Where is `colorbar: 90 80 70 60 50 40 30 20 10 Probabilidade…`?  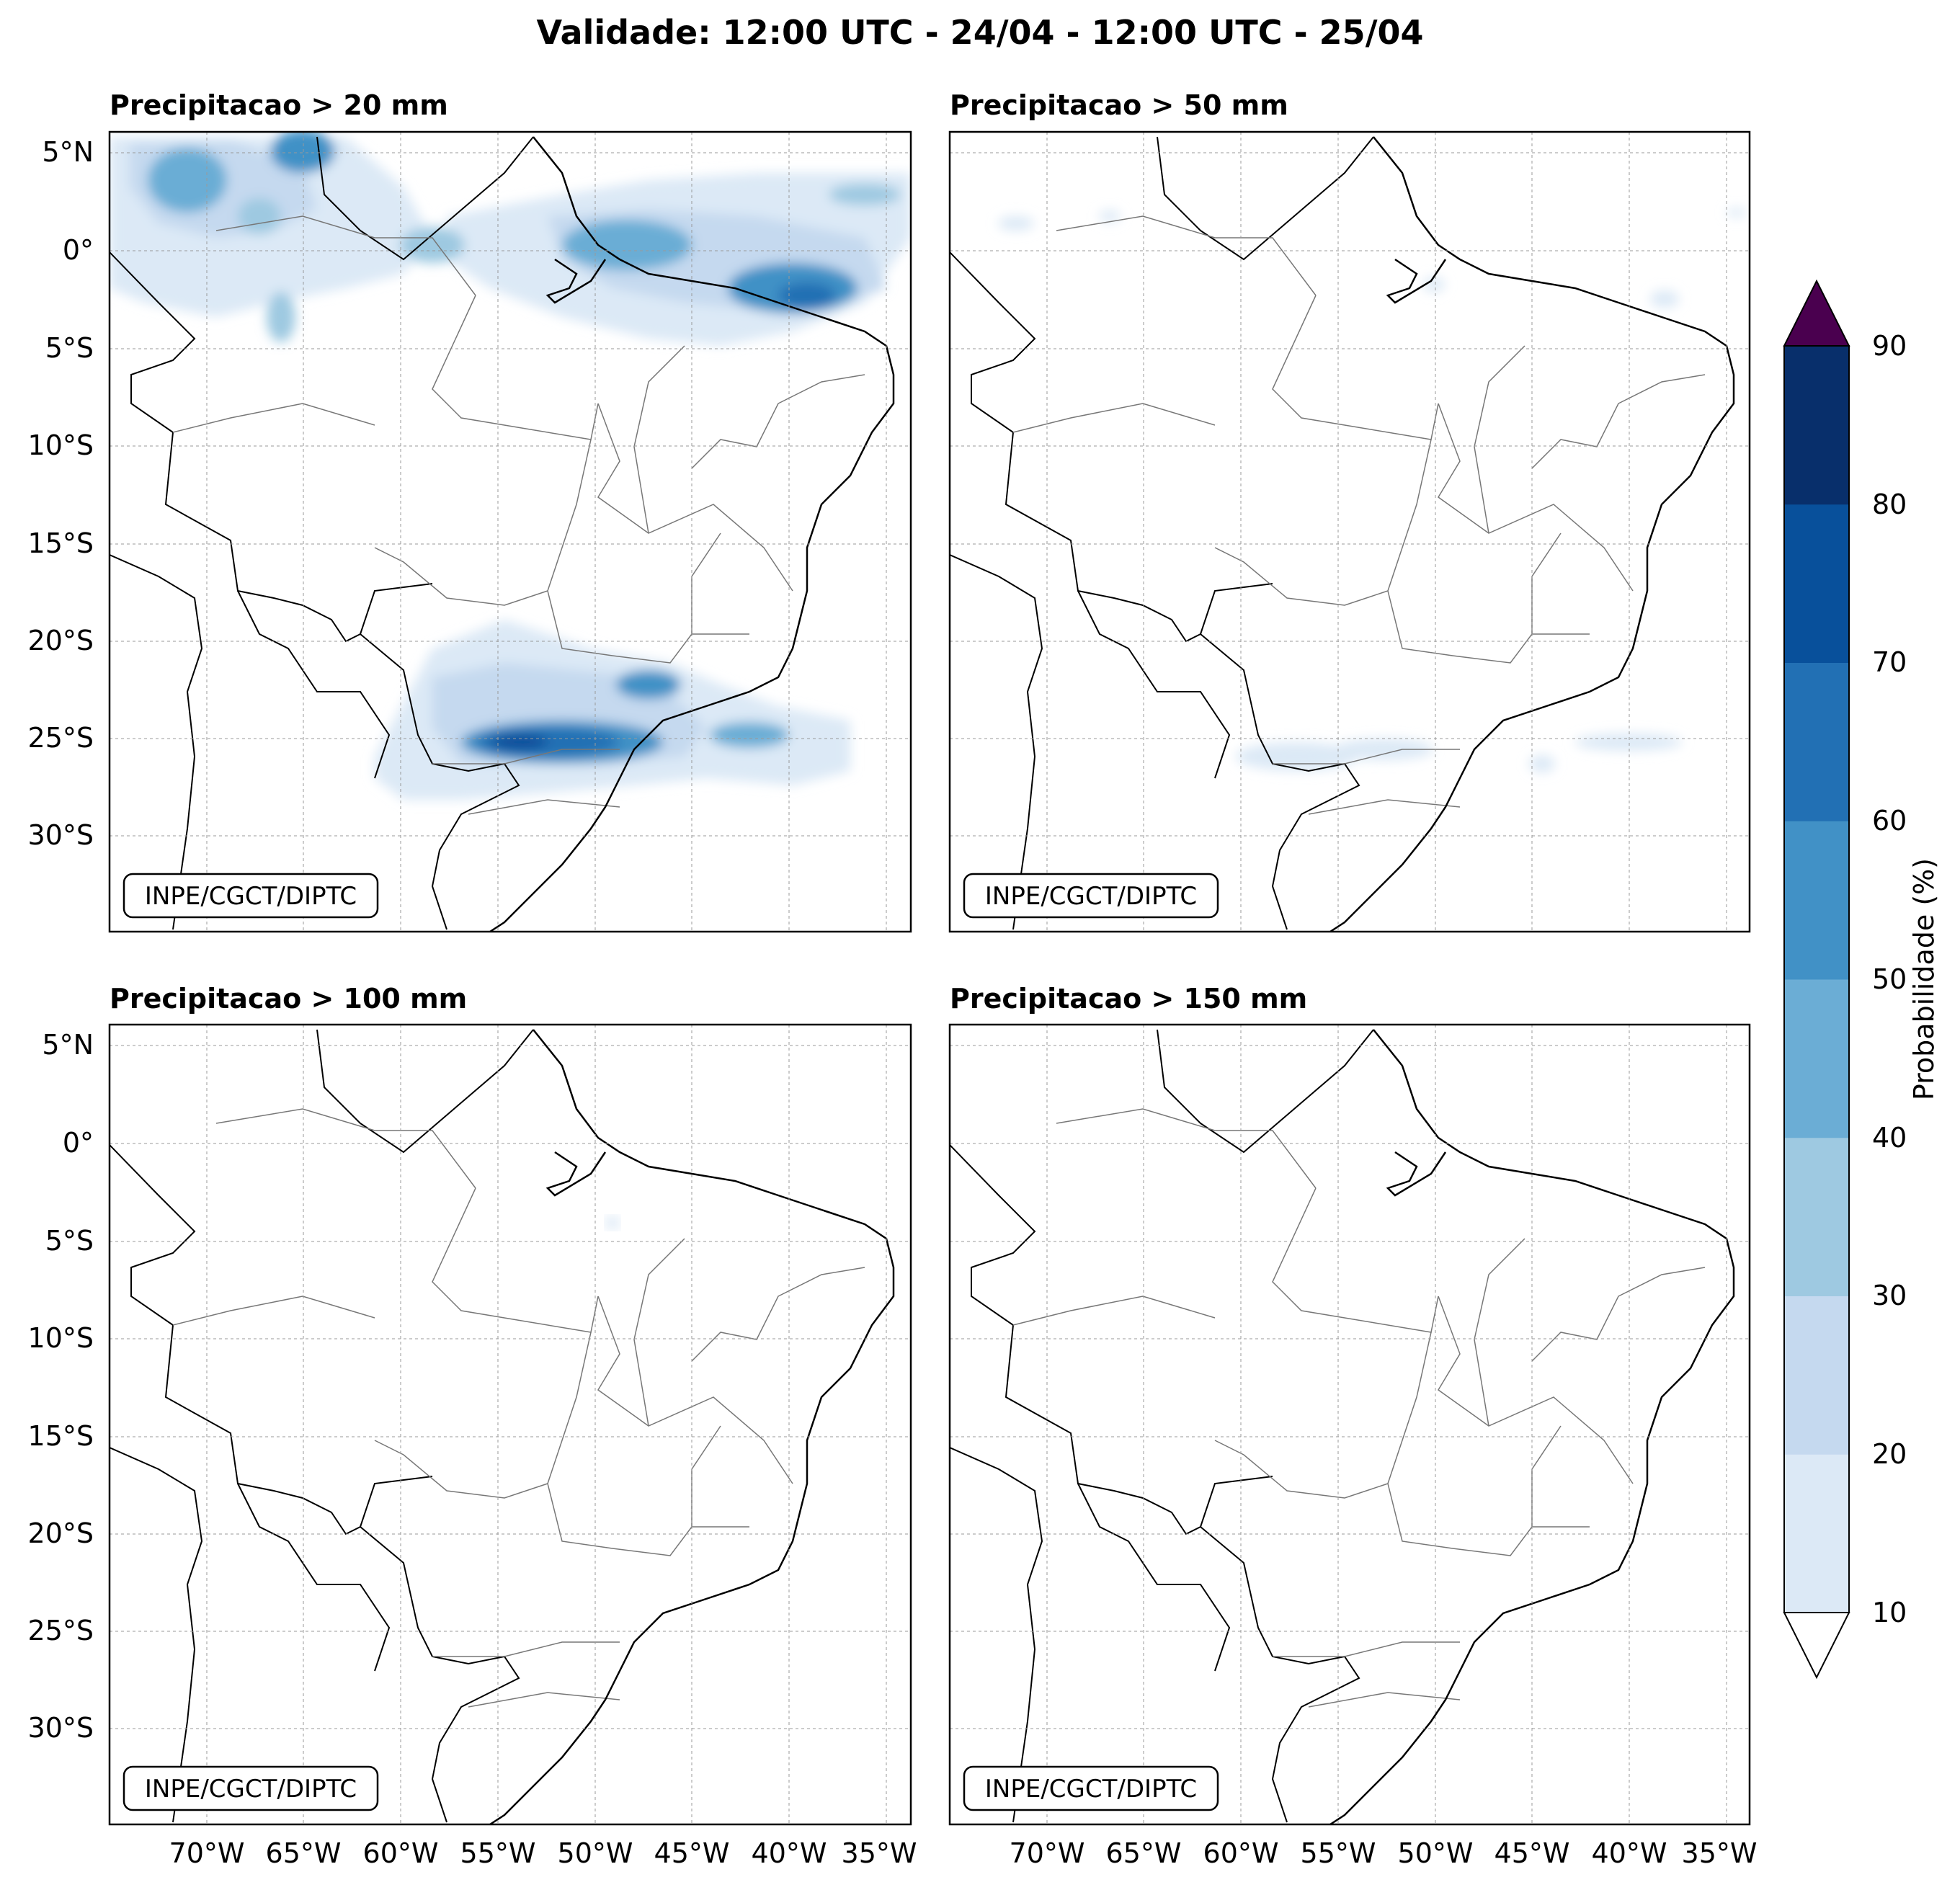 colorbar: 90 80 70 60 50 40 30 20 10 Probabilidade… is located at coordinates (1861, 979).